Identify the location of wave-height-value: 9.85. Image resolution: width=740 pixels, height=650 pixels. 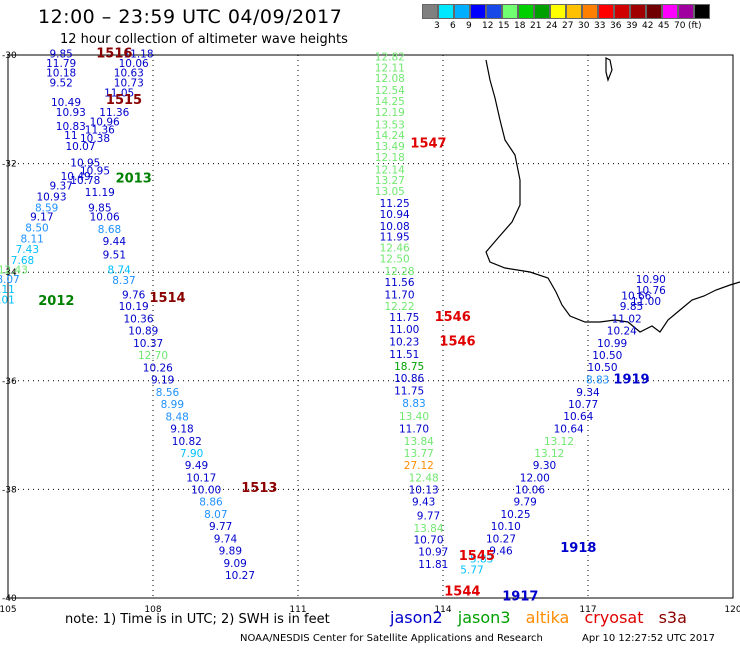
(60, 55).